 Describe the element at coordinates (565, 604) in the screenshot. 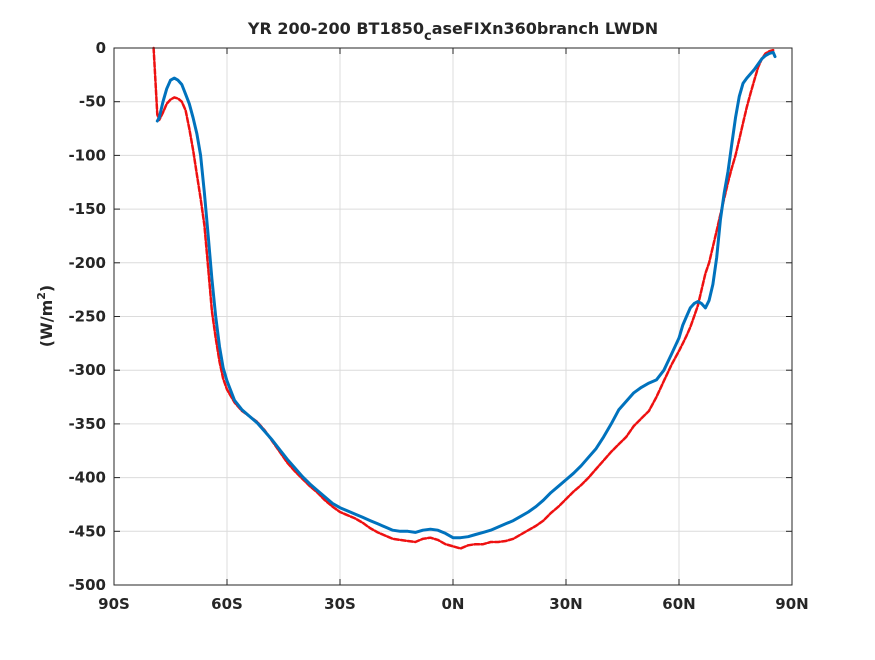

I see `x-tick-label: 30N` at that location.